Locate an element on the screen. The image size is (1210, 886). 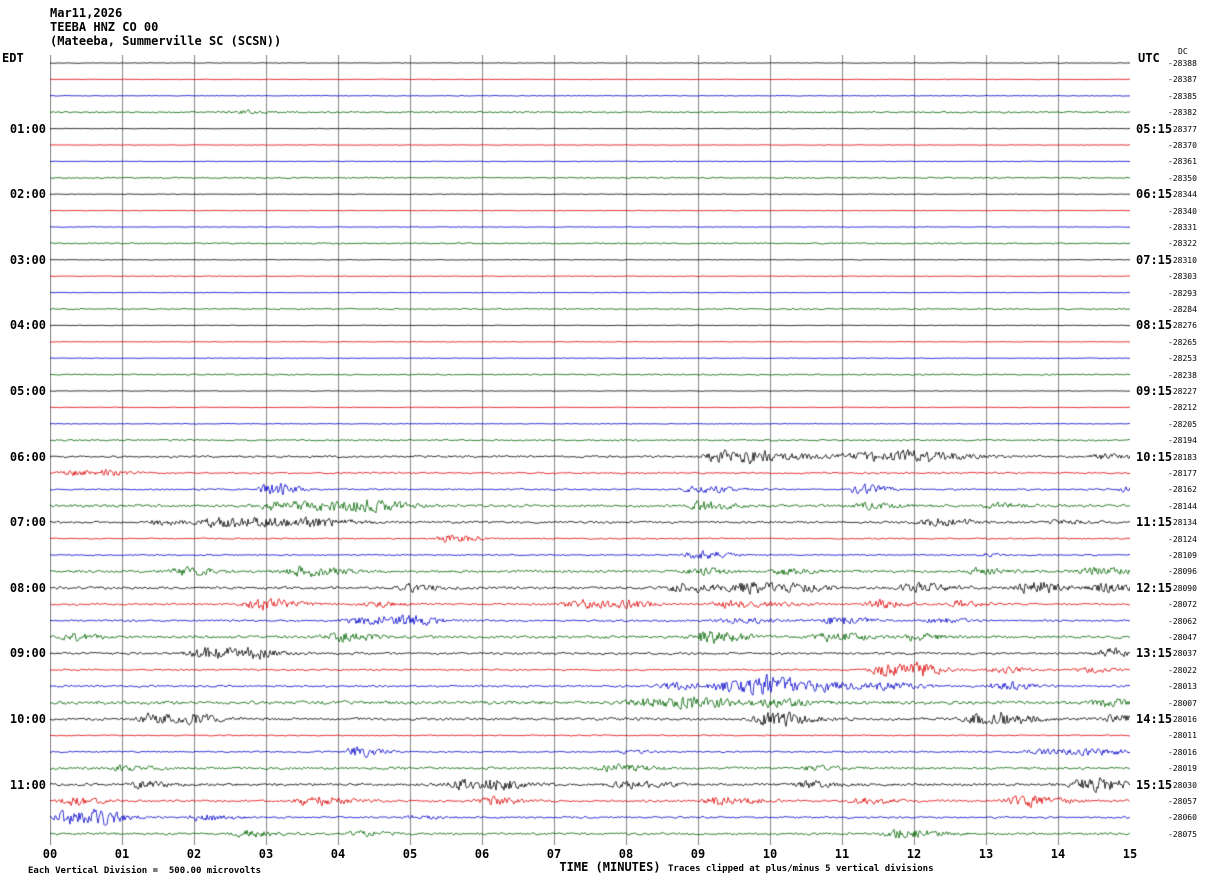
dc-offset-value: -28134 is located at coordinates (1182, 523).